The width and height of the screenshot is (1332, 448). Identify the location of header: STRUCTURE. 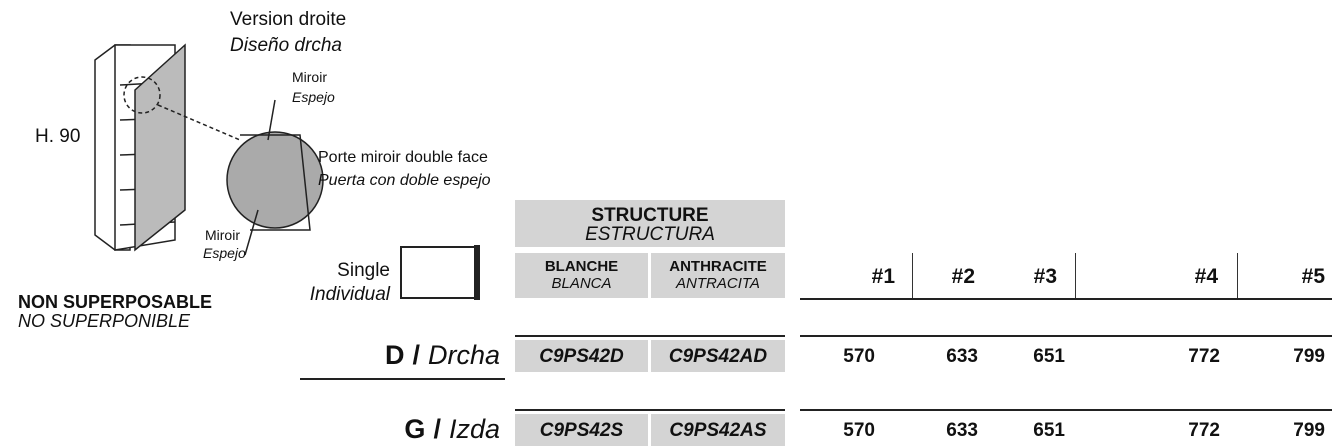
(650, 215).